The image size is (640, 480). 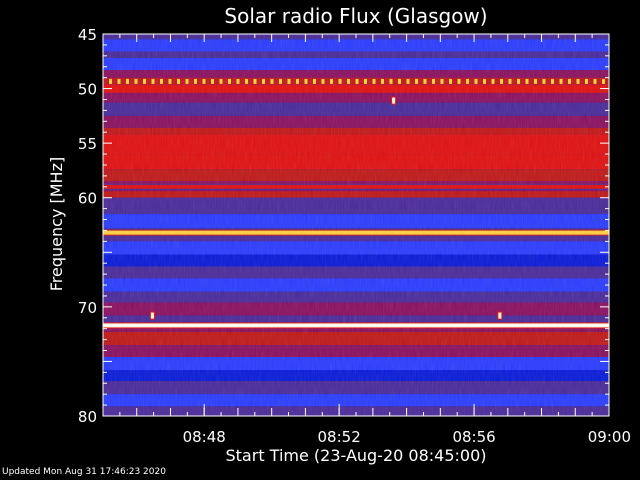 I want to click on y-tick-label: 50, so click(x=87, y=90).